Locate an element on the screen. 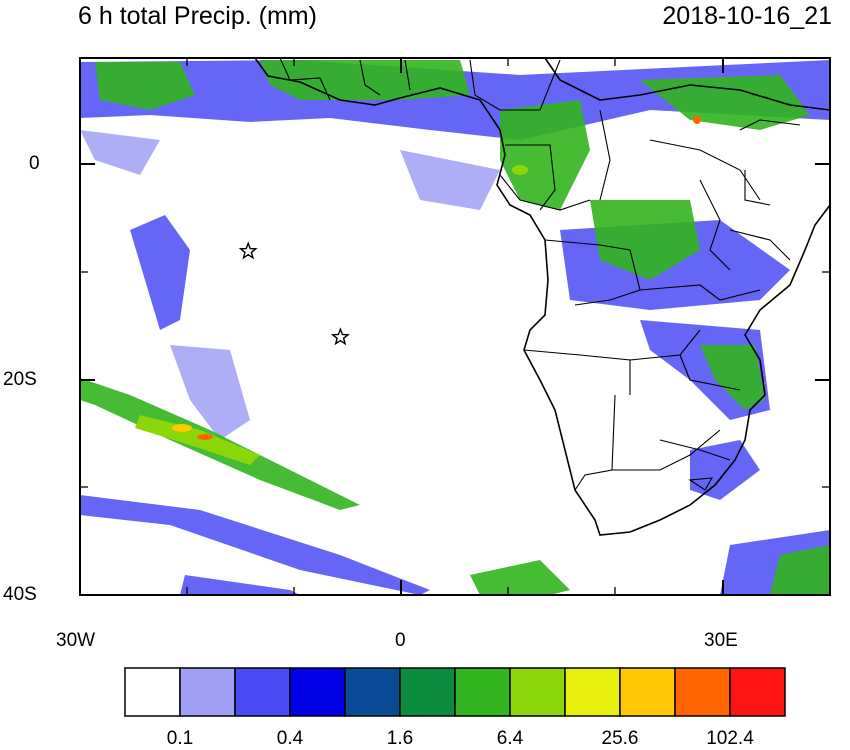 The width and height of the screenshot is (850, 750). y-tick-label-0: 0 is located at coordinates (34, 163).